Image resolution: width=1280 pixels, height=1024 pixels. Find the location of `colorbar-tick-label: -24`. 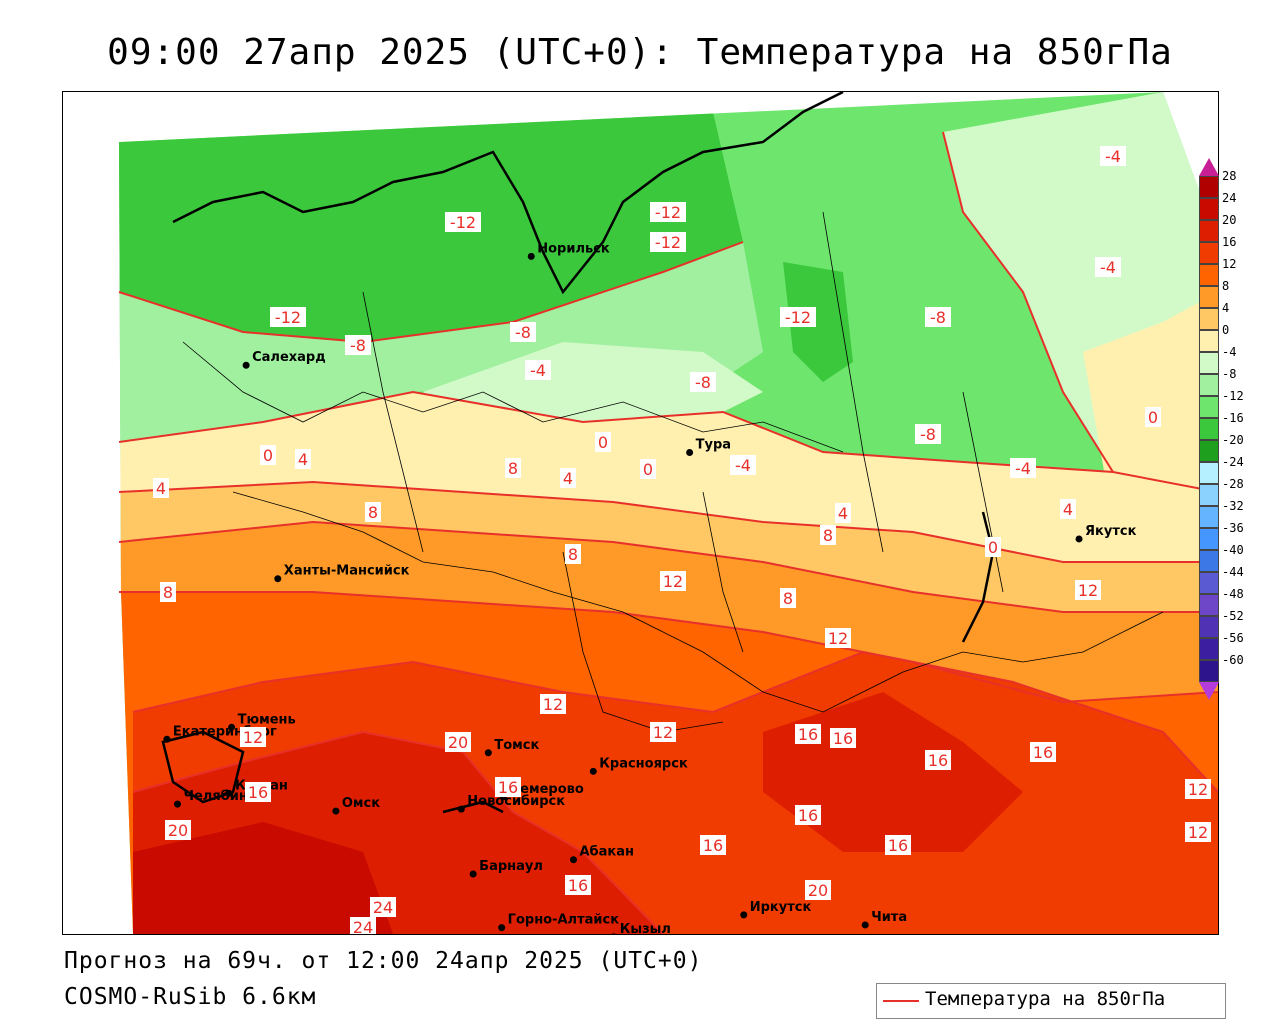

colorbar-tick-label: -24 is located at coordinates (1233, 462).